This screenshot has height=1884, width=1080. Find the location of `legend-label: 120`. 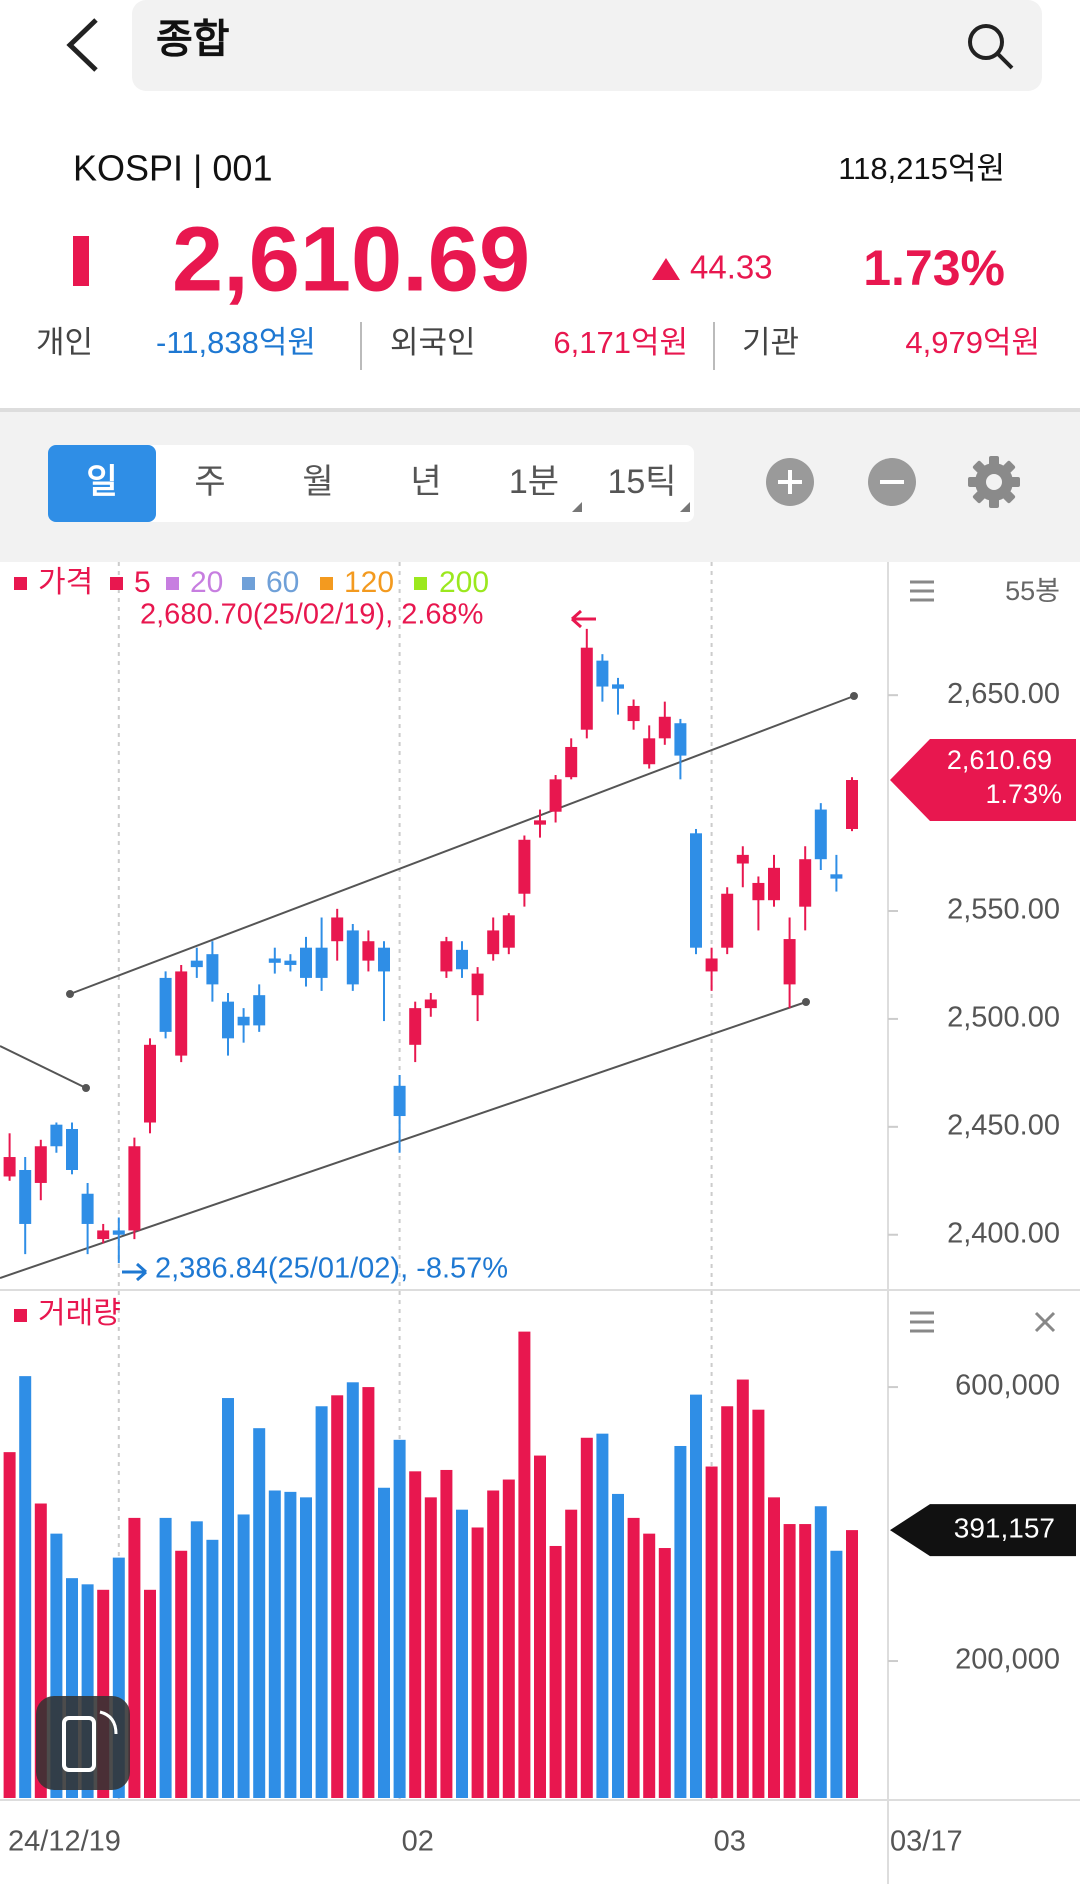

legend-label: 120 is located at coordinates (369, 582).